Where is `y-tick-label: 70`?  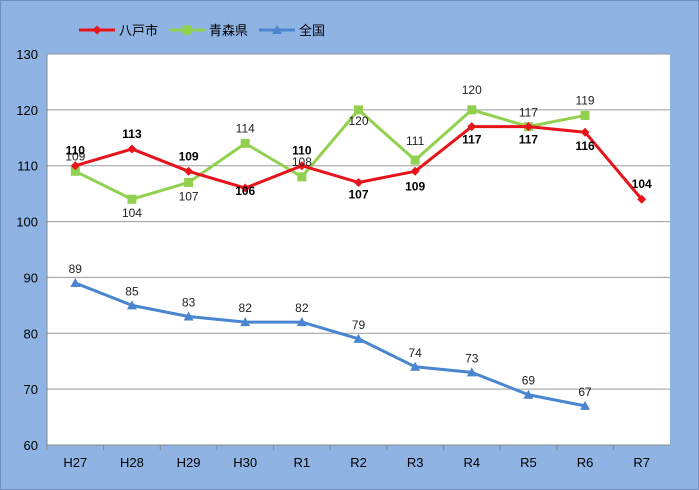 y-tick-label: 70 is located at coordinates (31, 389).